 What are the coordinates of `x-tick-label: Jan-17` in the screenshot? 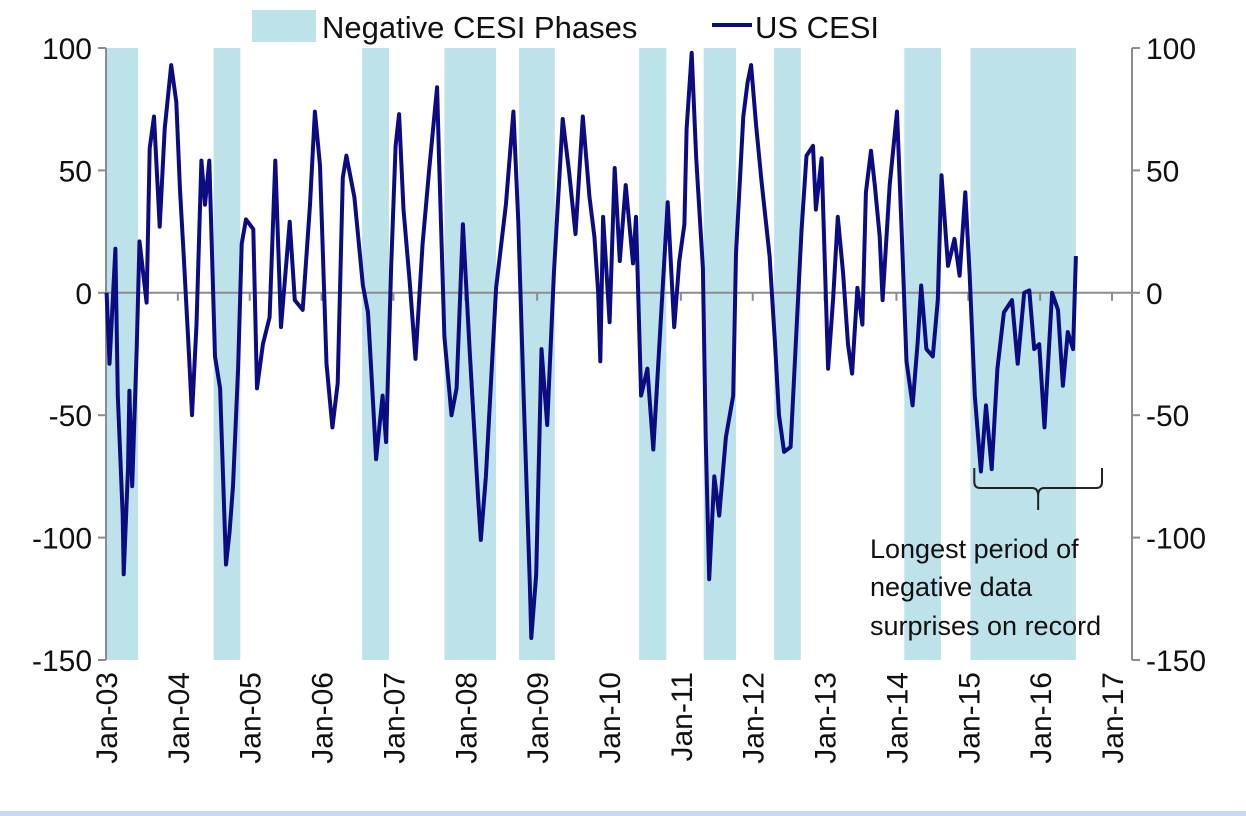 It's located at (1113, 718).